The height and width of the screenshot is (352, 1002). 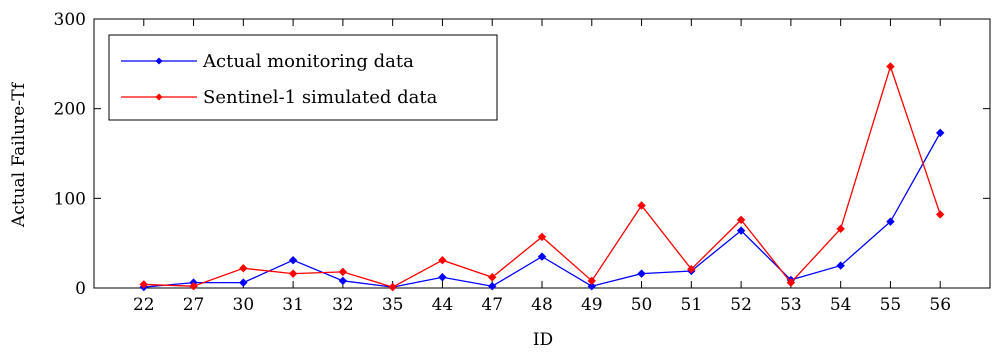 What do you see at coordinates (70, 110) in the screenshot?
I see `y-tick-label: 200` at bounding box center [70, 110].